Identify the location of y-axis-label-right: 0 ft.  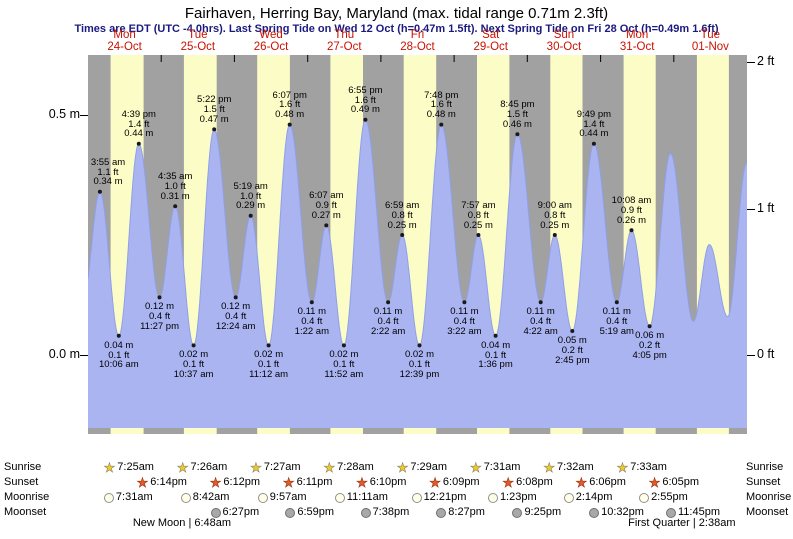
(766, 354).